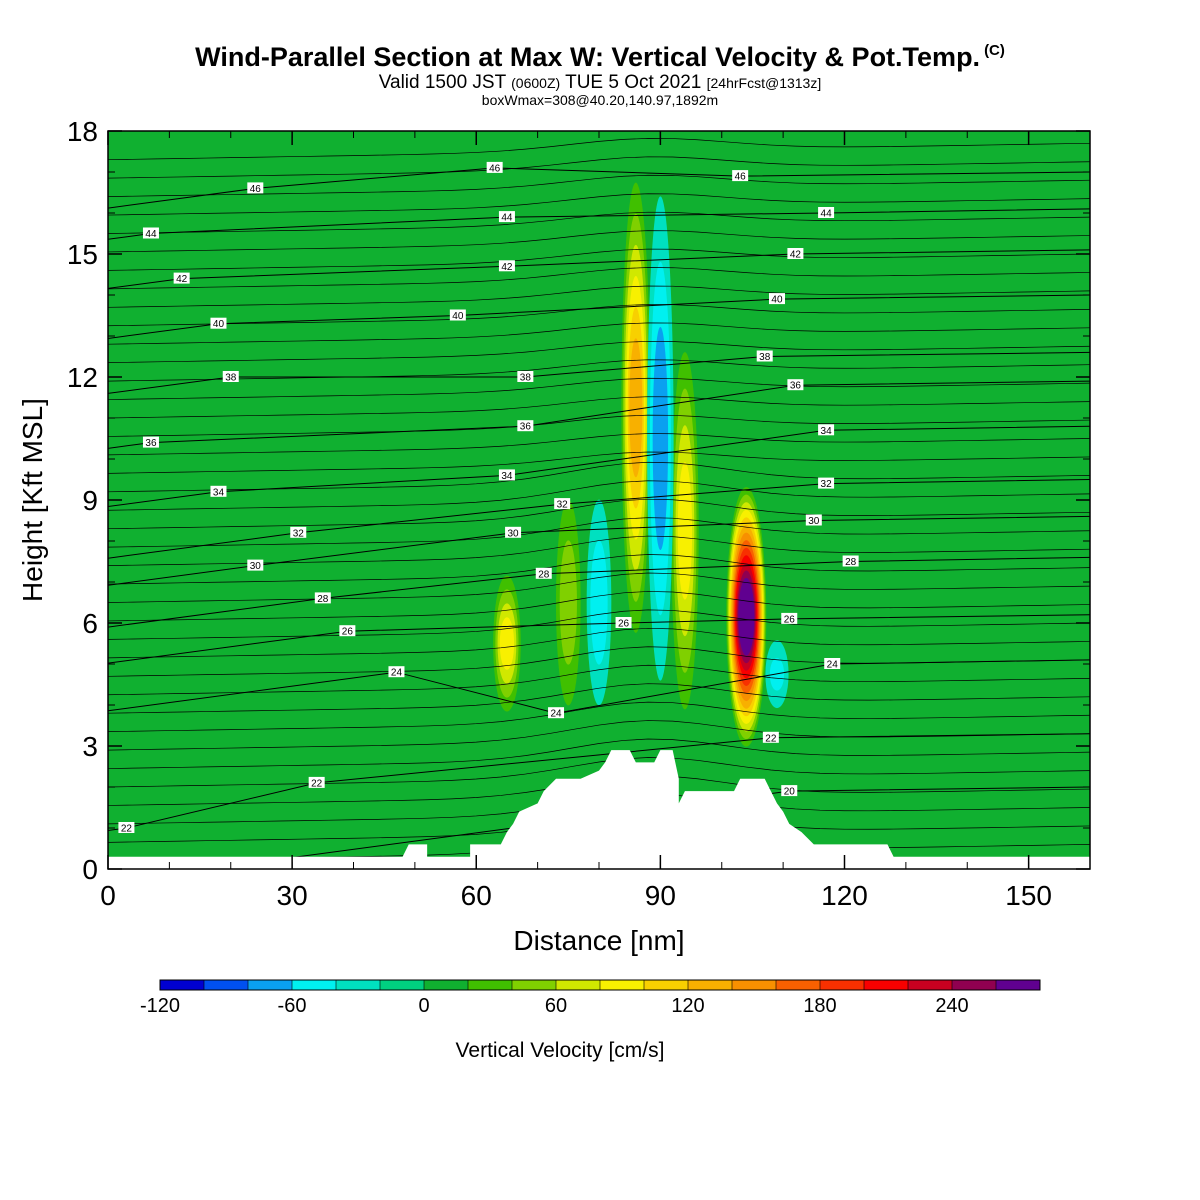 The width and height of the screenshot is (1200, 1200). Describe the element at coordinates (82, 131) in the screenshot. I see `y-tick-label: 18` at that location.